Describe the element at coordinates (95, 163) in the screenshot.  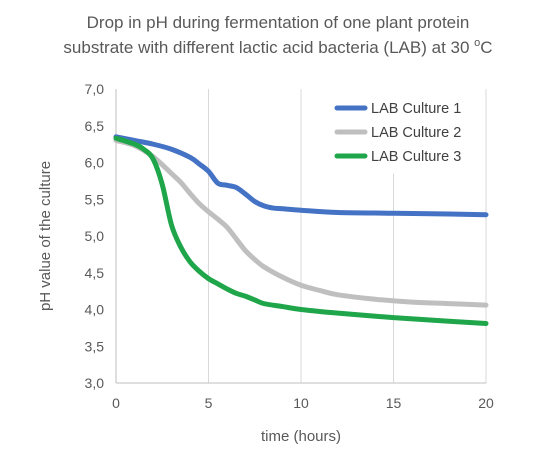
I see `y-tick-label: 6,0` at that location.